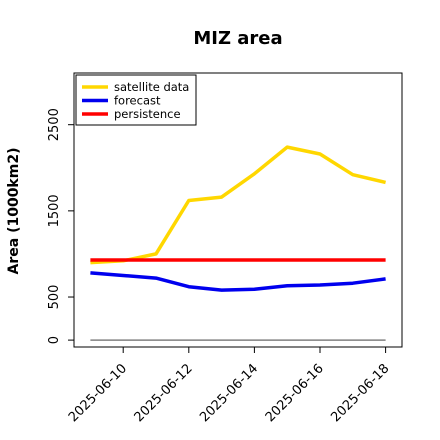 The width and height of the screenshot is (440, 440). Describe the element at coordinates (54, 297) in the screenshot. I see `y-tick-label: 500` at that location.